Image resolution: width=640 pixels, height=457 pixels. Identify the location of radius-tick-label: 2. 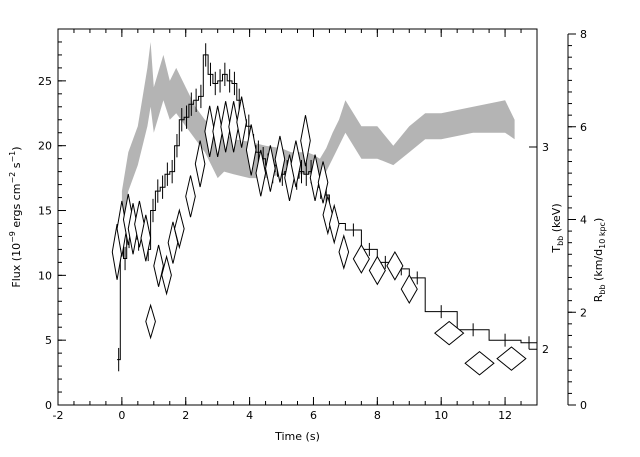
(583, 312).